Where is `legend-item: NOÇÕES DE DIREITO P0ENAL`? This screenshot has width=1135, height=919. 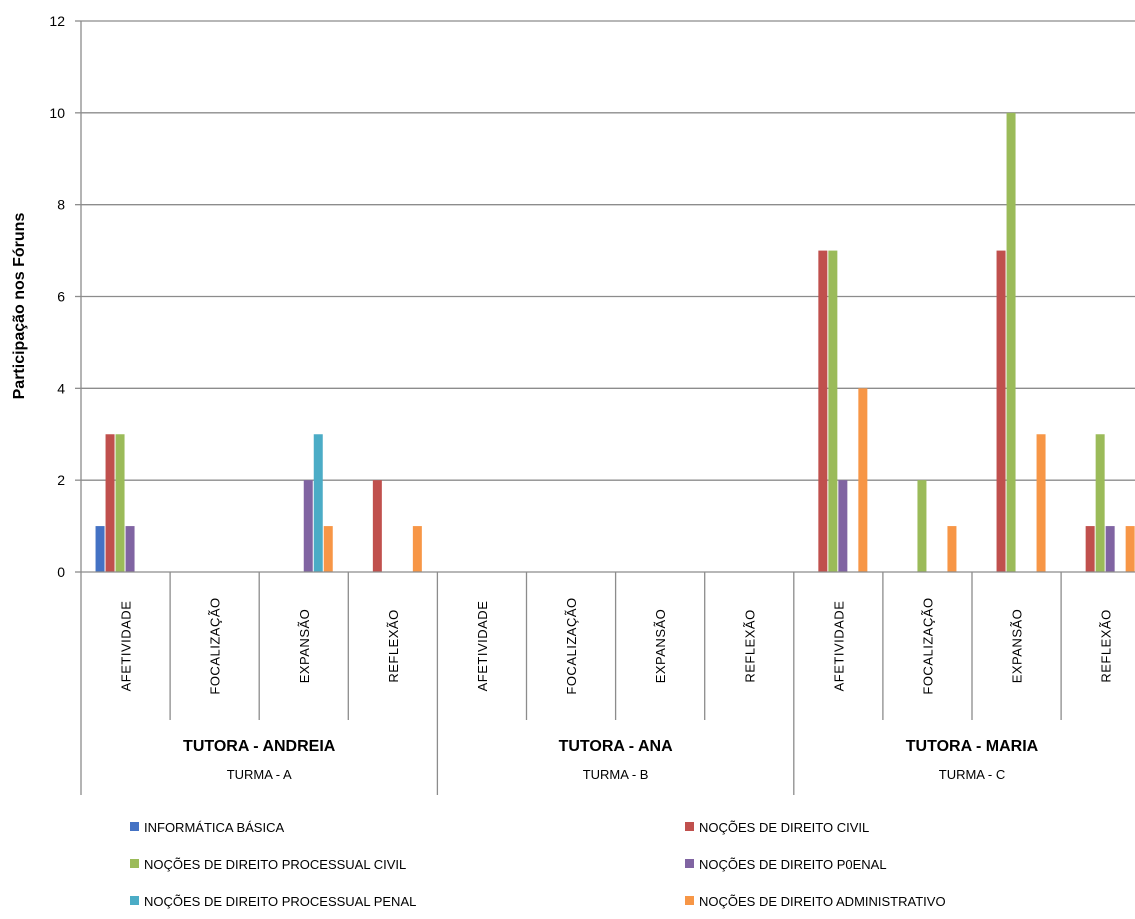 legend-item: NOÇÕES DE DIREITO P0ENAL is located at coordinates (786, 864).